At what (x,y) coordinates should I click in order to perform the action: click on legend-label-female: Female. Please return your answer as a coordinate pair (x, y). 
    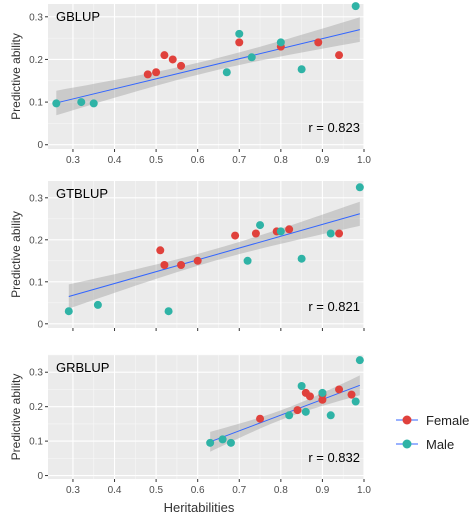
    Looking at the image, I should click on (447, 420).